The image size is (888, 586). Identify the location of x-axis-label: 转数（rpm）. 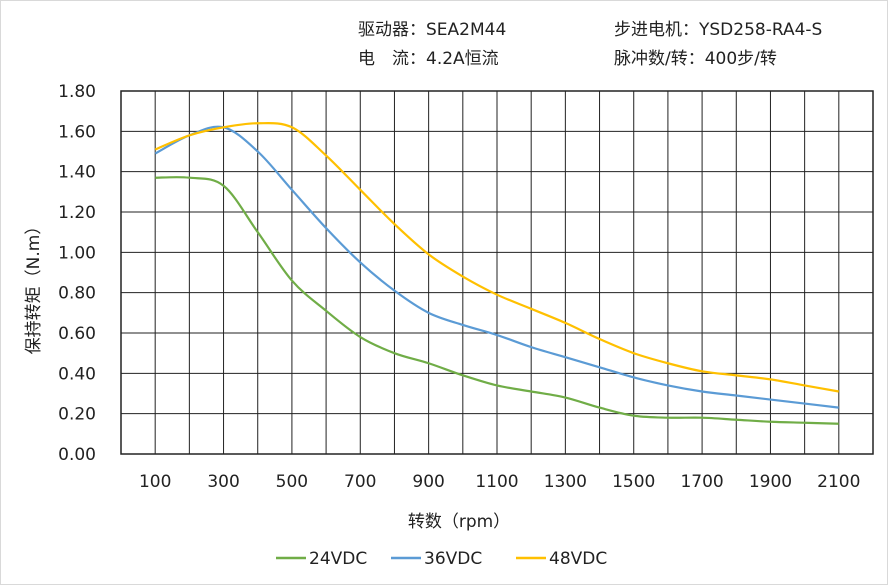
(459, 522).